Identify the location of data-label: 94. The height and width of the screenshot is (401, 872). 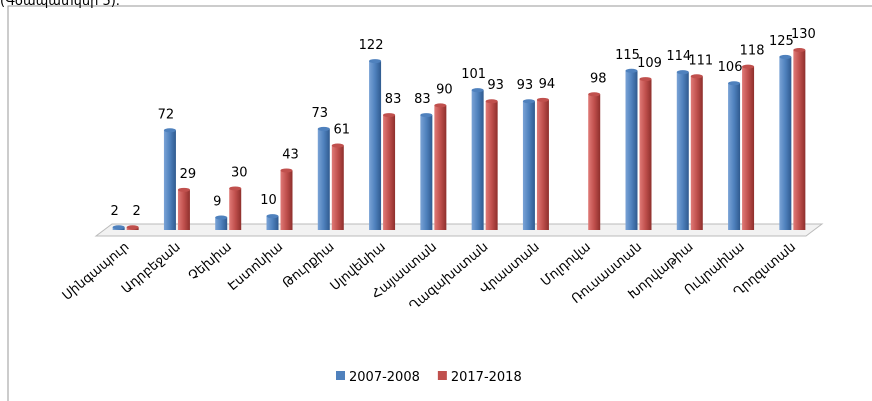
(547, 84).